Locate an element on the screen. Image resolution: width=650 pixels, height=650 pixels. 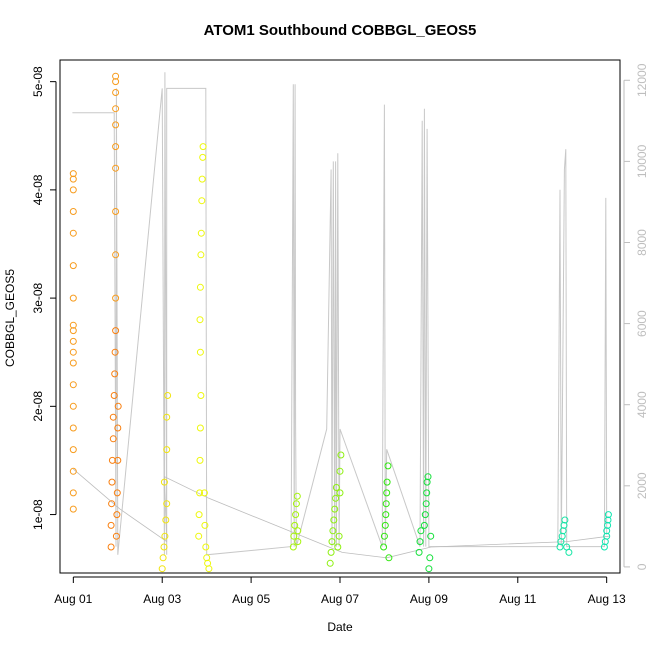
y-tick-label: 2e-08 is located at coordinates (38, 406).